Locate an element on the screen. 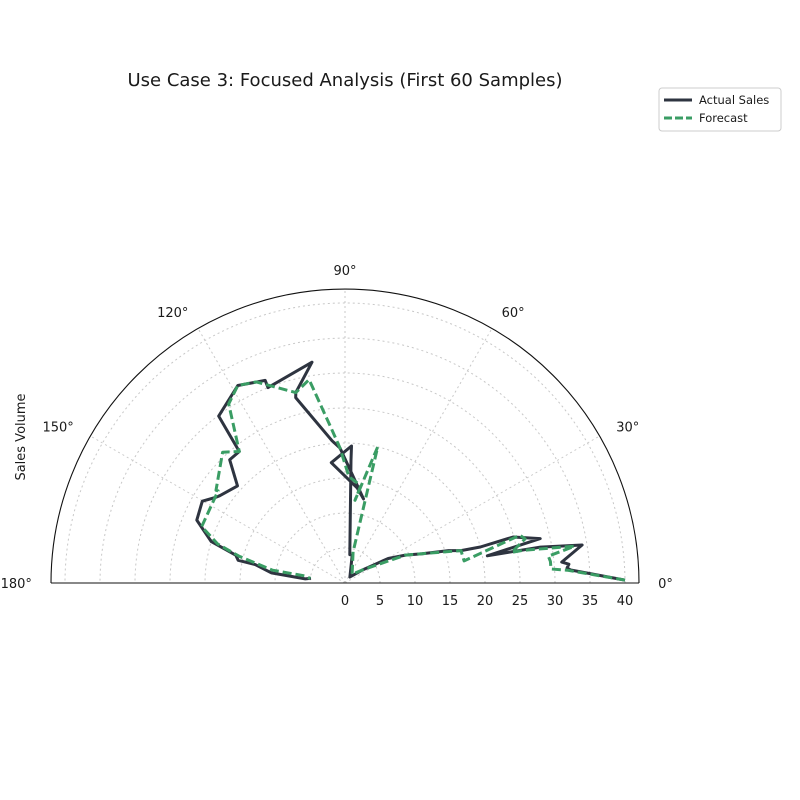 This screenshot has height=800, width=800. r-tick-label: 35 is located at coordinates (590, 601).